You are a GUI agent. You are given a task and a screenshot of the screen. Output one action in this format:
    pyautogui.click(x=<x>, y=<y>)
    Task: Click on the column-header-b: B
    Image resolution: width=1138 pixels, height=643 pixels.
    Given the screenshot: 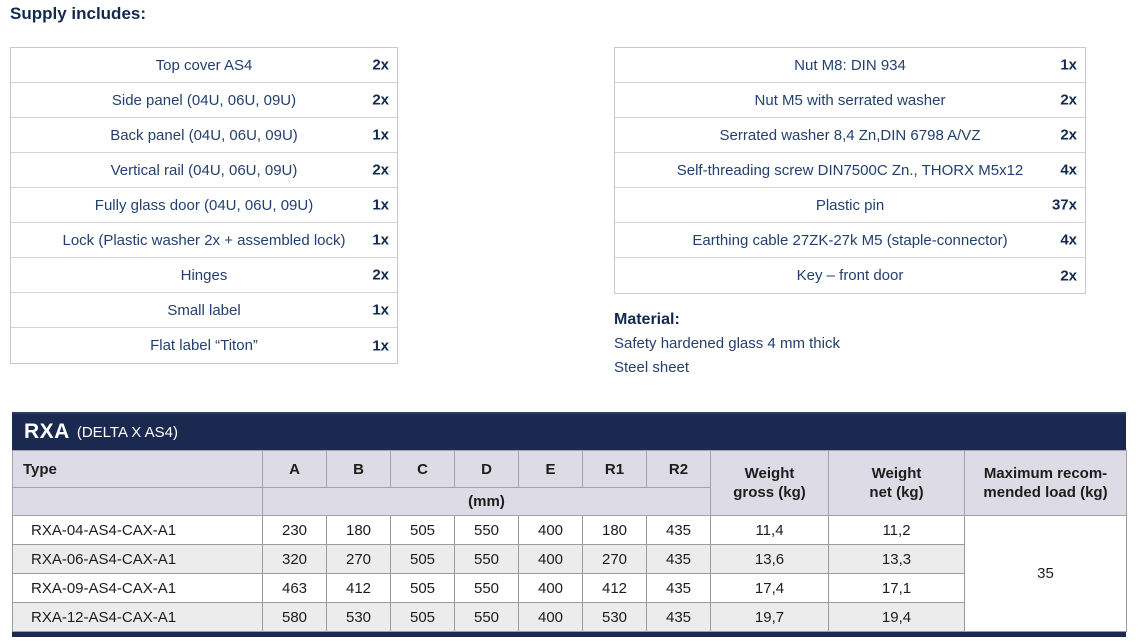 What is the action you would take?
    pyautogui.click(x=358, y=469)
    